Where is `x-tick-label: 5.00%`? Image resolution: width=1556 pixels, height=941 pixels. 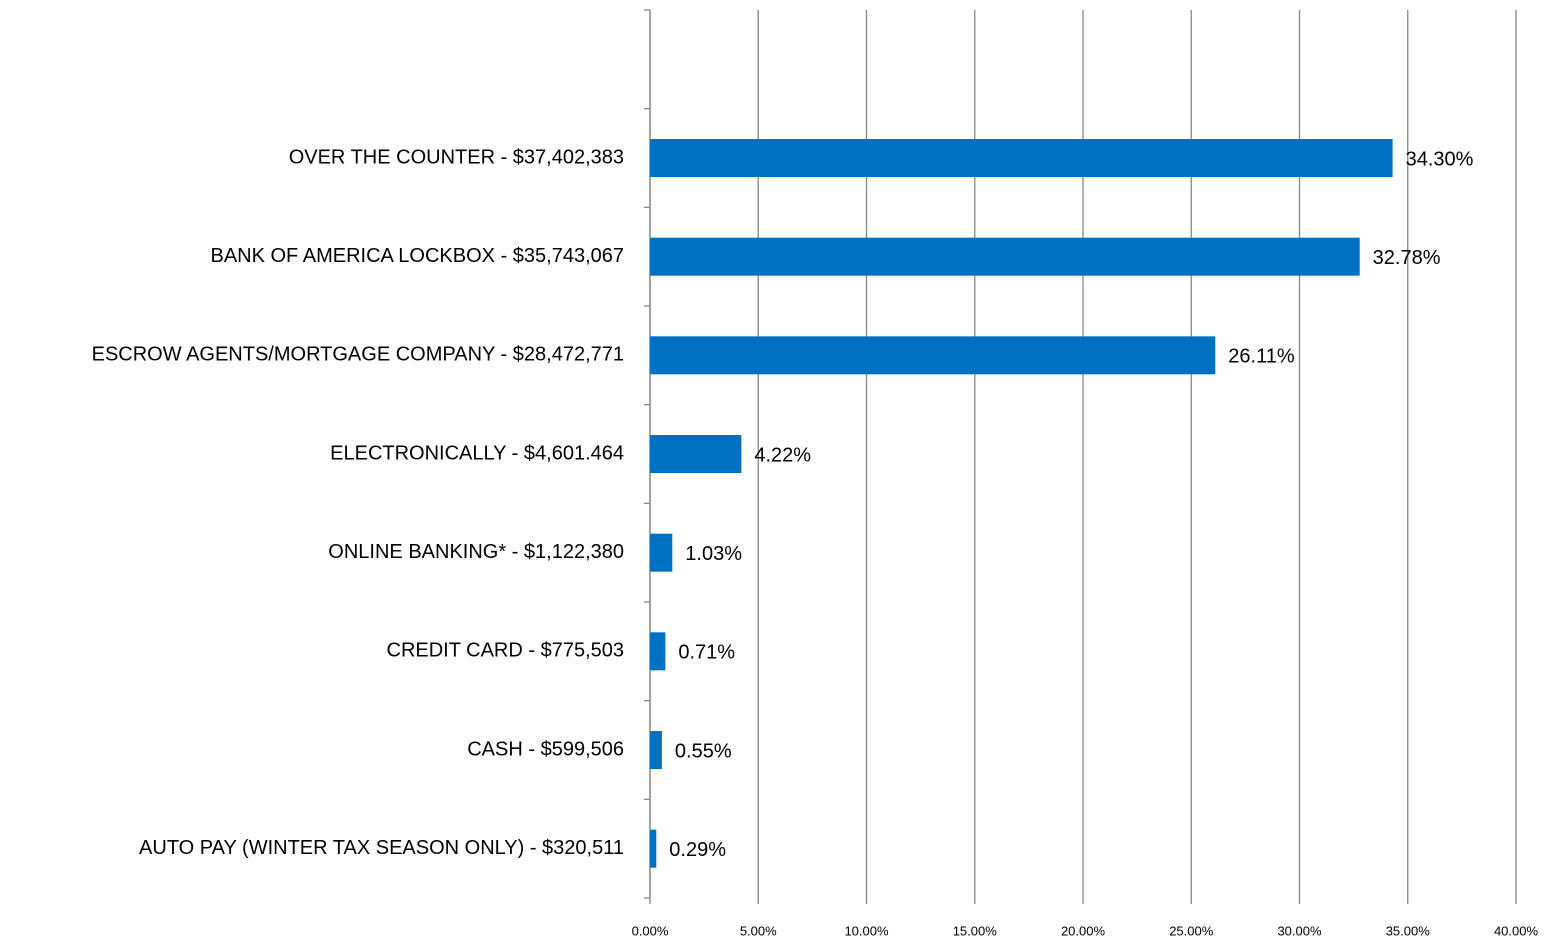 x-tick-label: 5.00% is located at coordinates (758, 930).